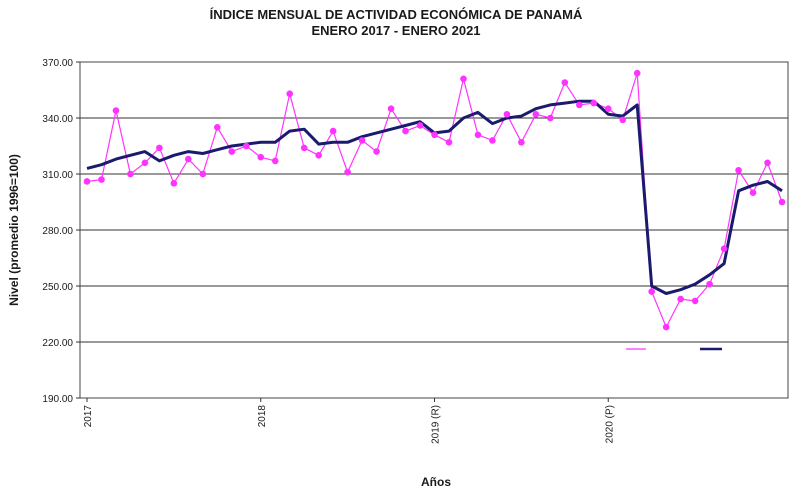  What do you see at coordinates (57, 63) in the screenshot?
I see `y-tick-label: 370.00` at bounding box center [57, 63].